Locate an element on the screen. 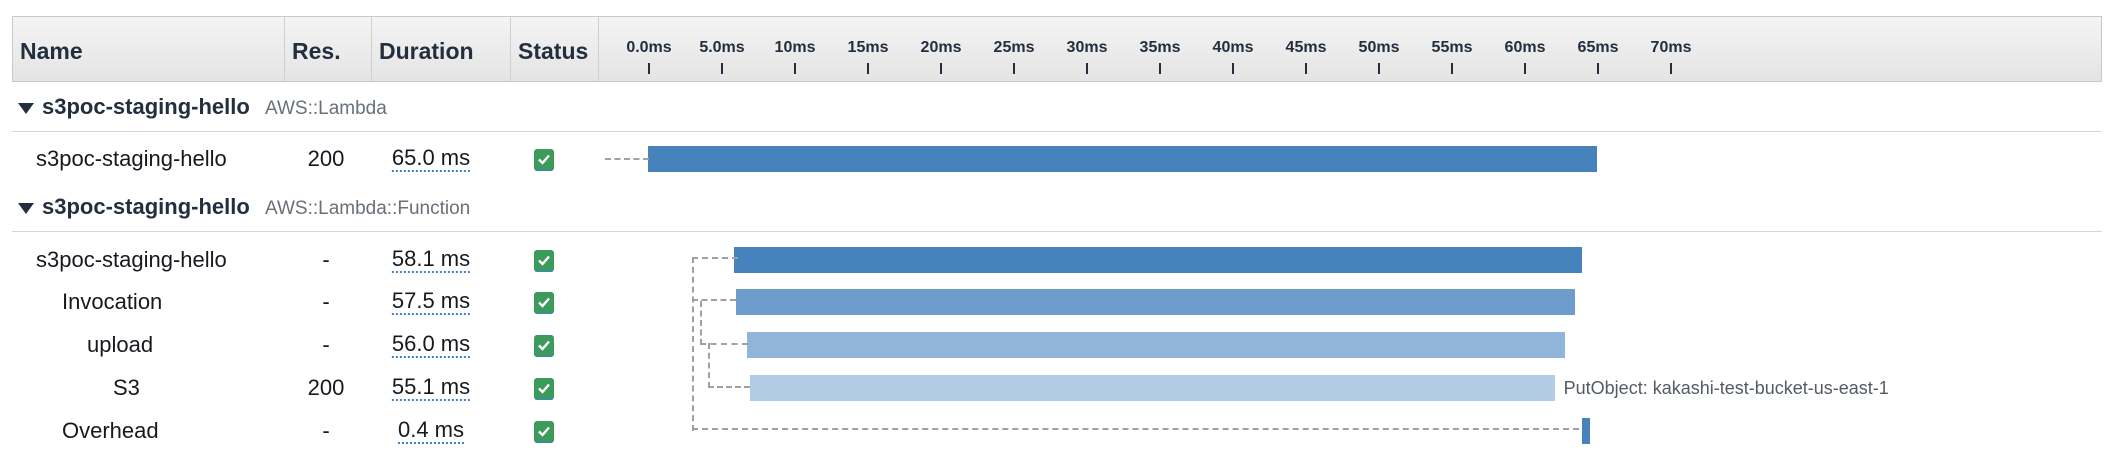 The image size is (2112, 466). timeline-tick-label: 65ms is located at coordinates (1598, 47).